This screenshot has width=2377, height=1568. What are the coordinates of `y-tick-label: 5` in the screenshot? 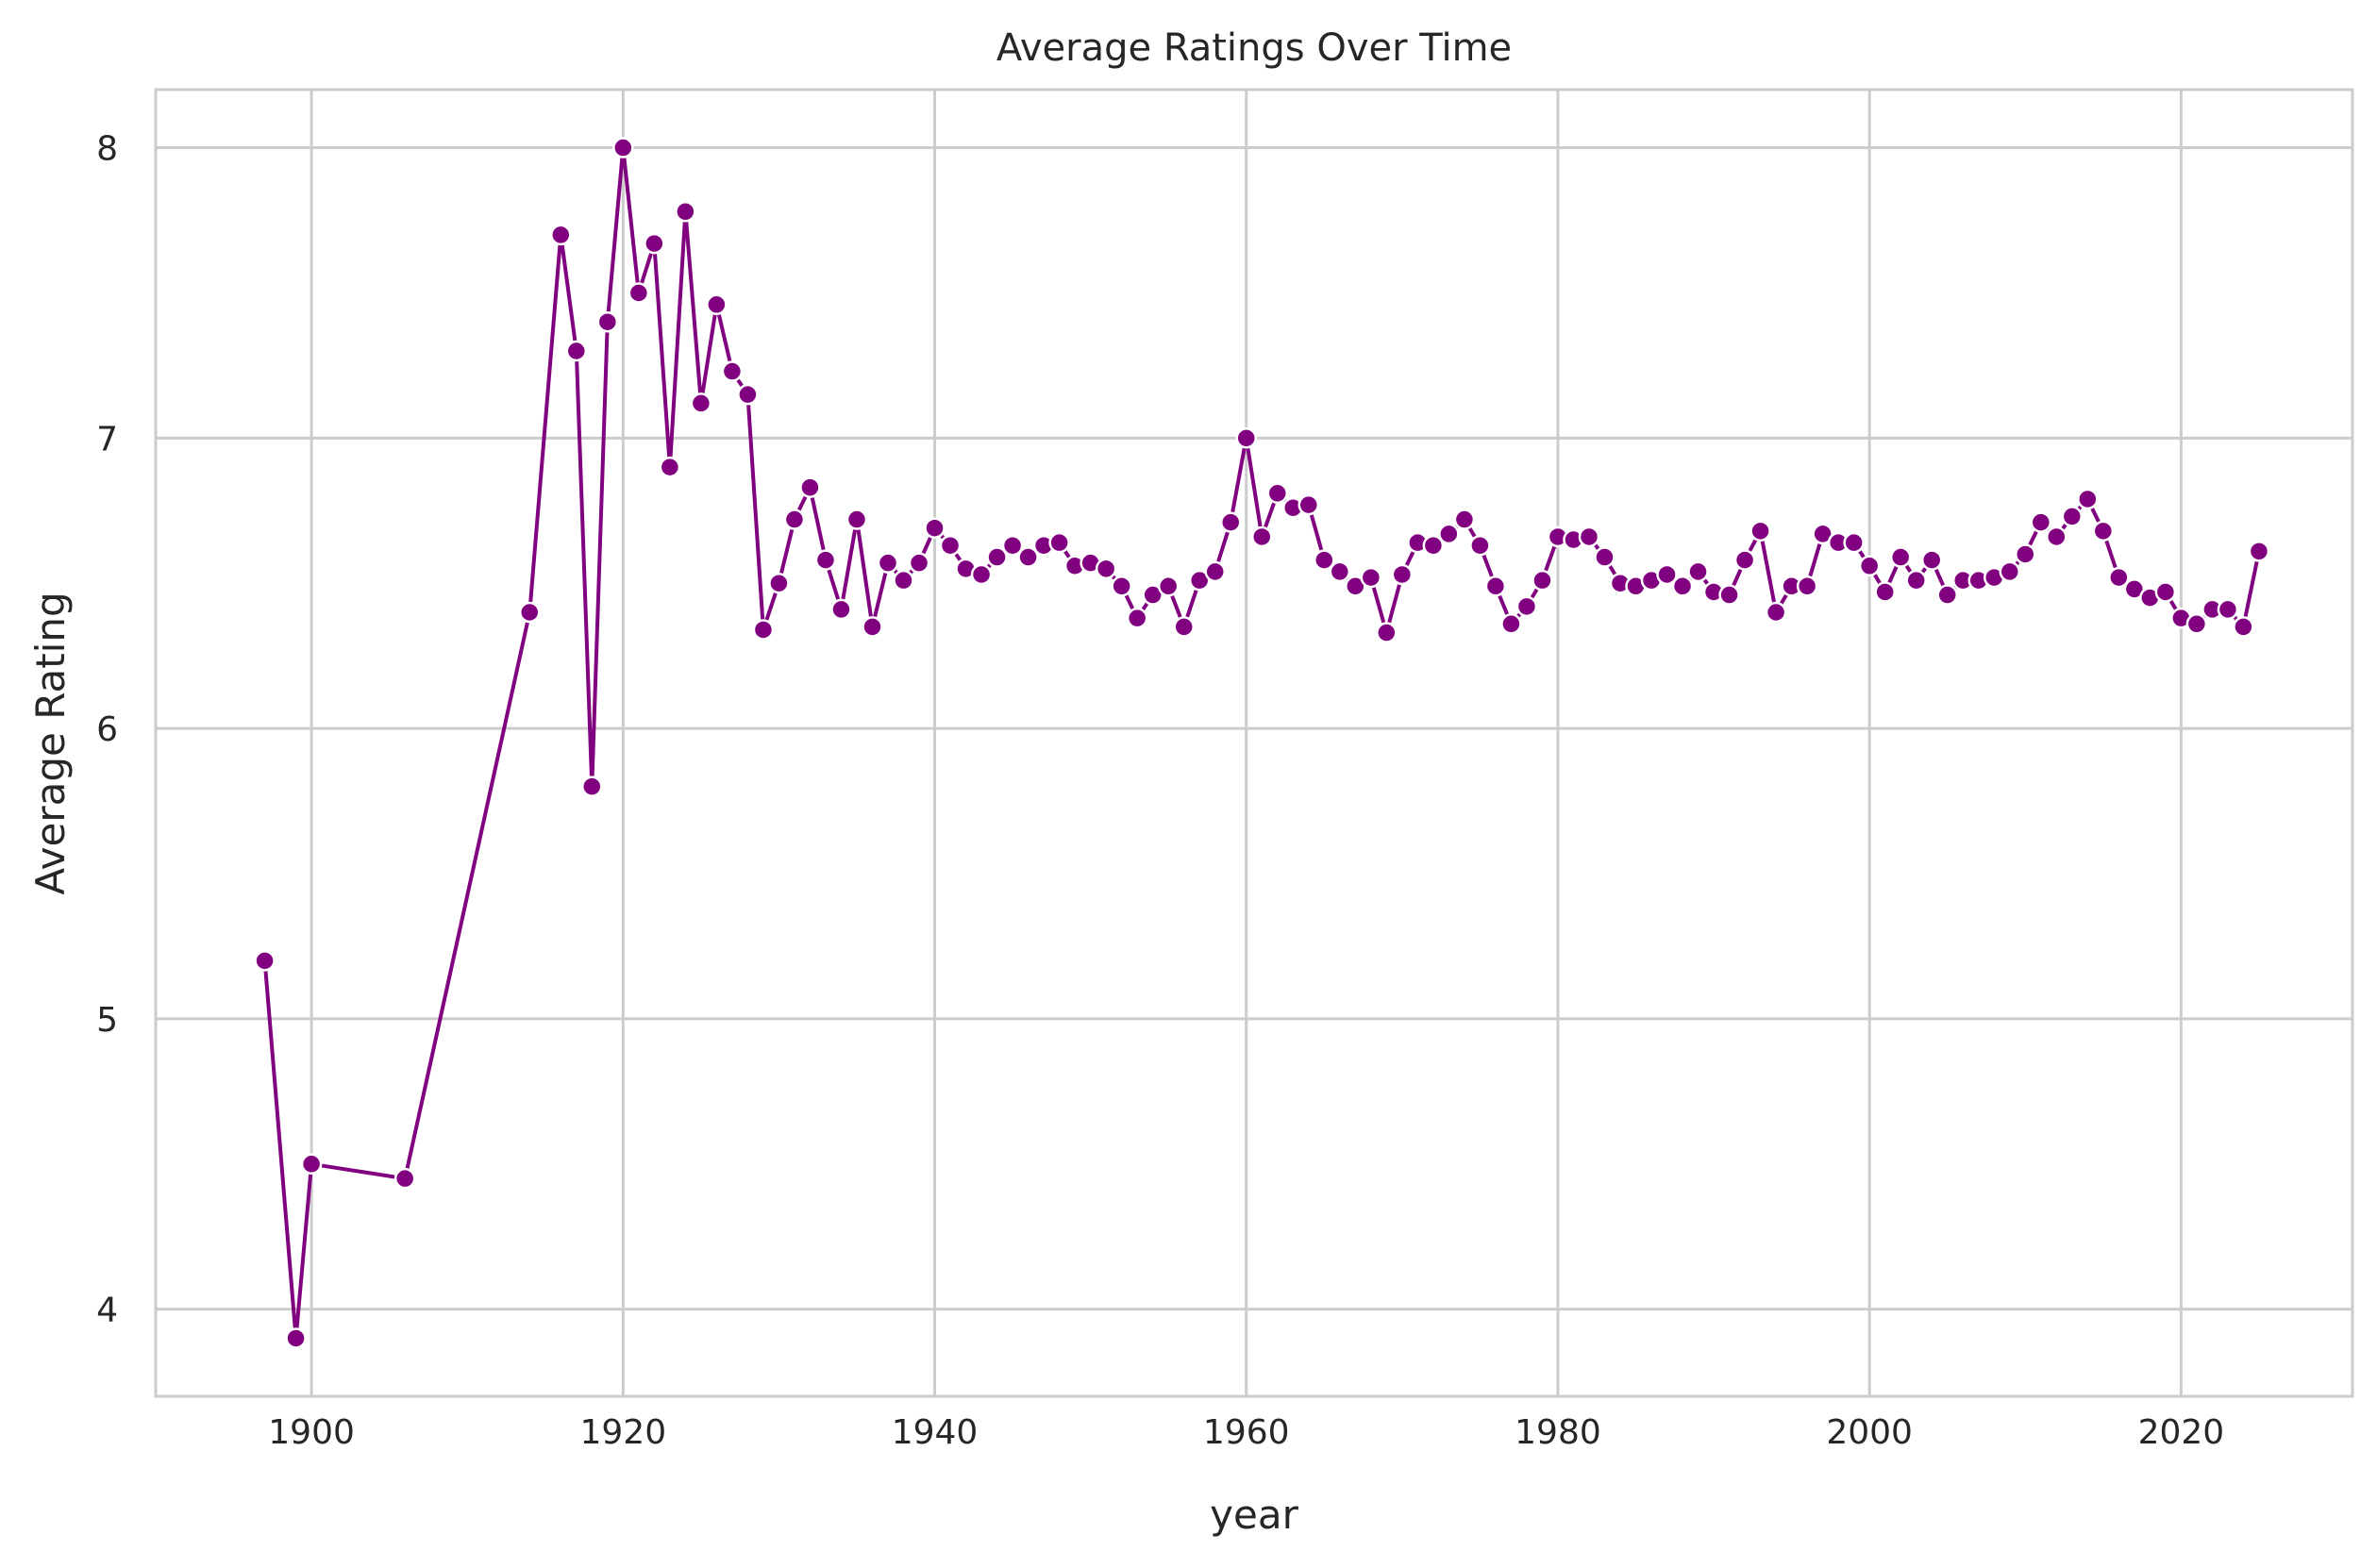 It's located at (107, 1021).